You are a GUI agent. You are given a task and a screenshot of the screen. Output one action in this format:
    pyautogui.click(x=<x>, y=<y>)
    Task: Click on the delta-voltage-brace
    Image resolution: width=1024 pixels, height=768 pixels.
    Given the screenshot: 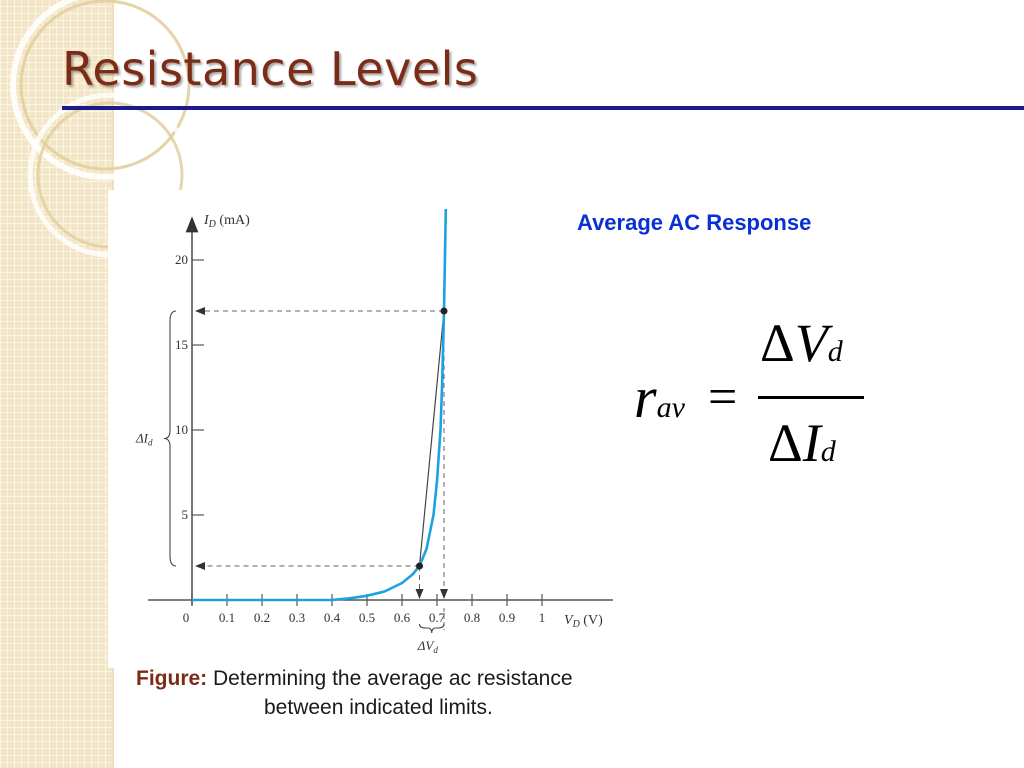 What is the action you would take?
    pyautogui.click(x=431, y=628)
    